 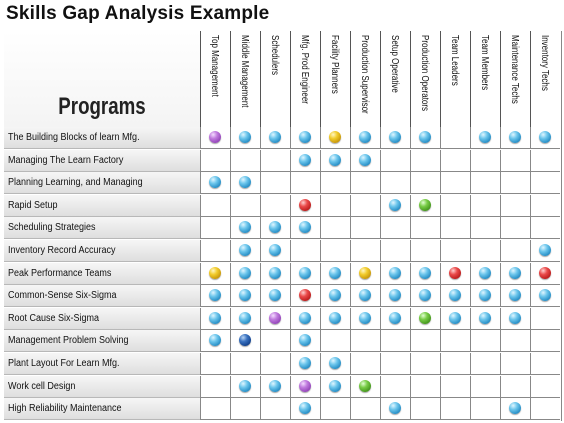 I want to click on program-name: Plant Layout For Learn Mfg., so click(x=64, y=363).